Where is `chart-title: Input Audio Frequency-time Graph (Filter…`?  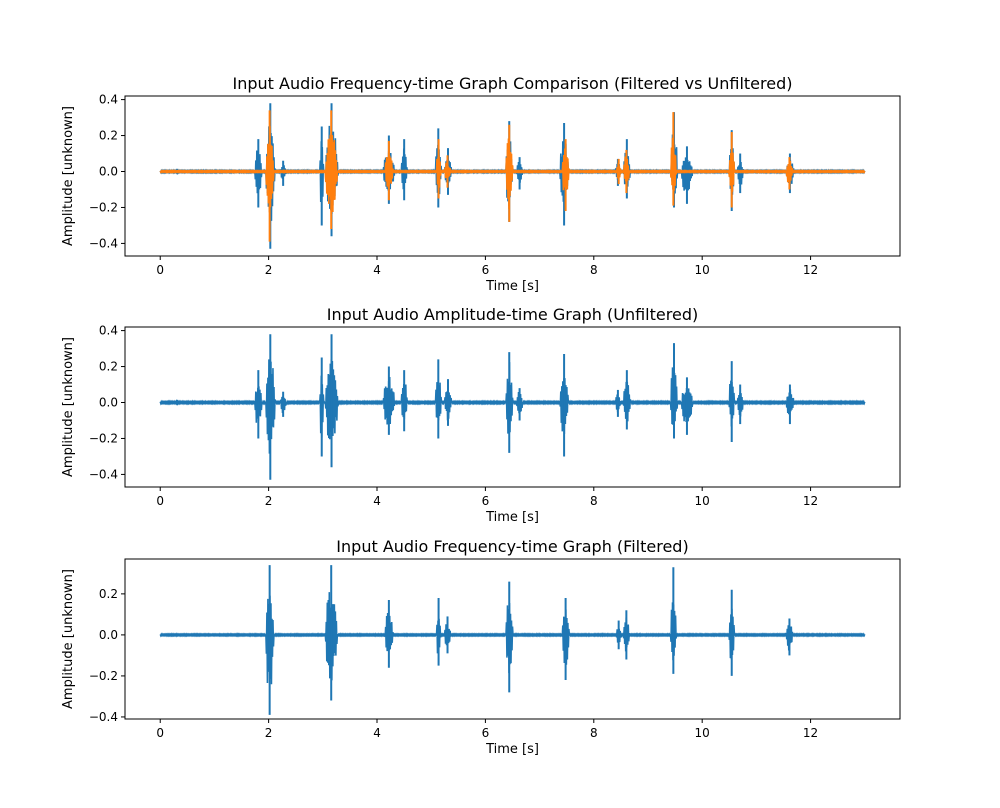
chart-title: Input Audio Frequency-time Graph (Filter… is located at coordinates (512, 546).